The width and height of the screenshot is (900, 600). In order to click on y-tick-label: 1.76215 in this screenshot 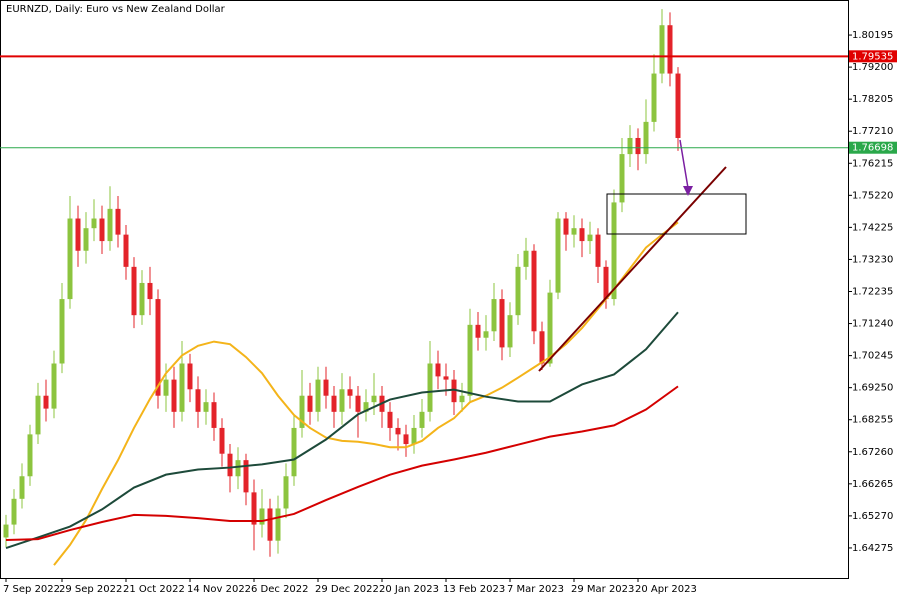, I will do `click(872, 163)`.